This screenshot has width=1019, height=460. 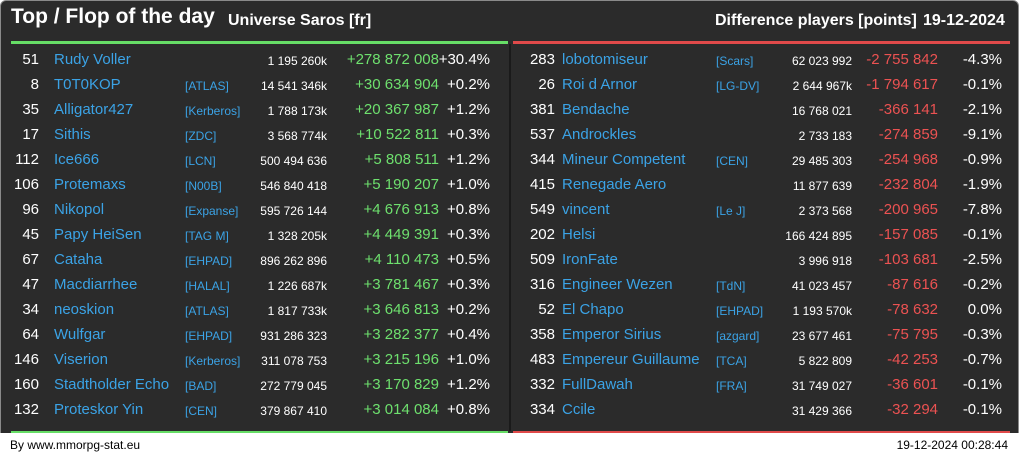 What do you see at coordinates (631, 359) in the screenshot?
I see `player-name-link: Empereur Guillaume` at bounding box center [631, 359].